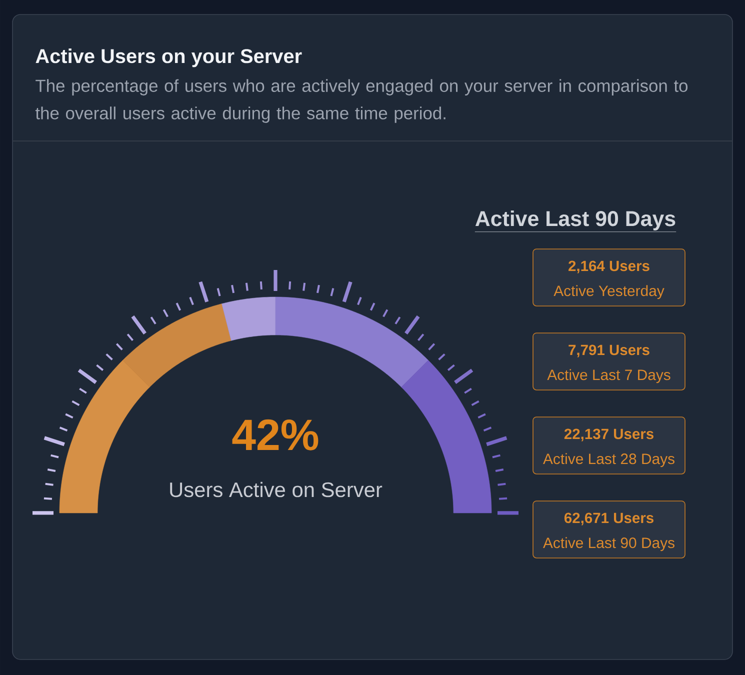  I want to click on text: Active Yesterday, so click(609, 292).